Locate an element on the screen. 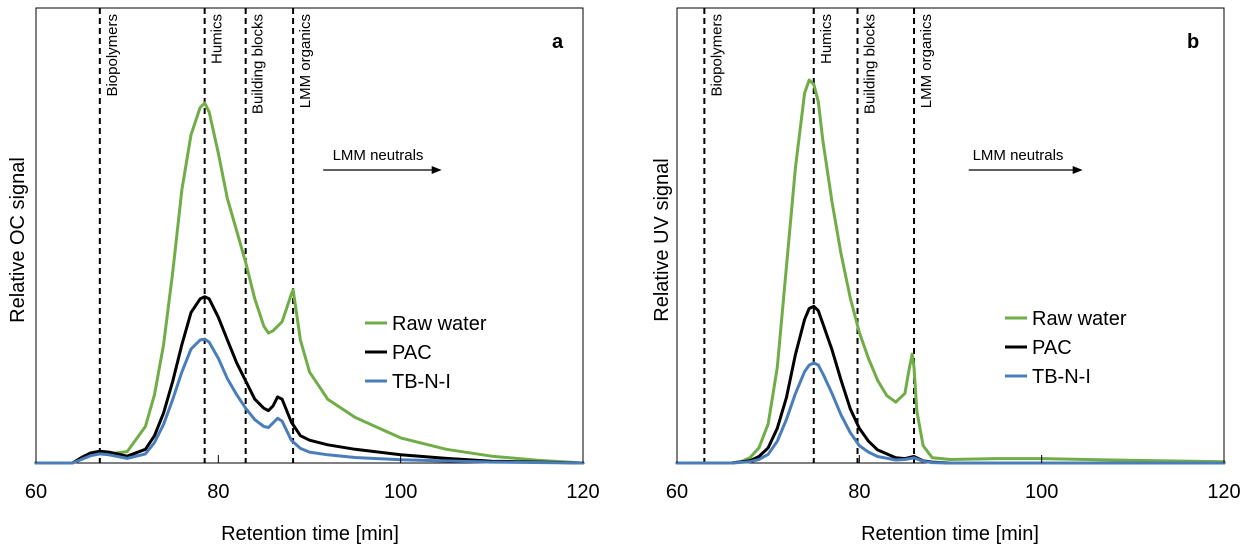 The image size is (1256, 554). y-axis-title: Relative OC signal is located at coordinates (18, 240).